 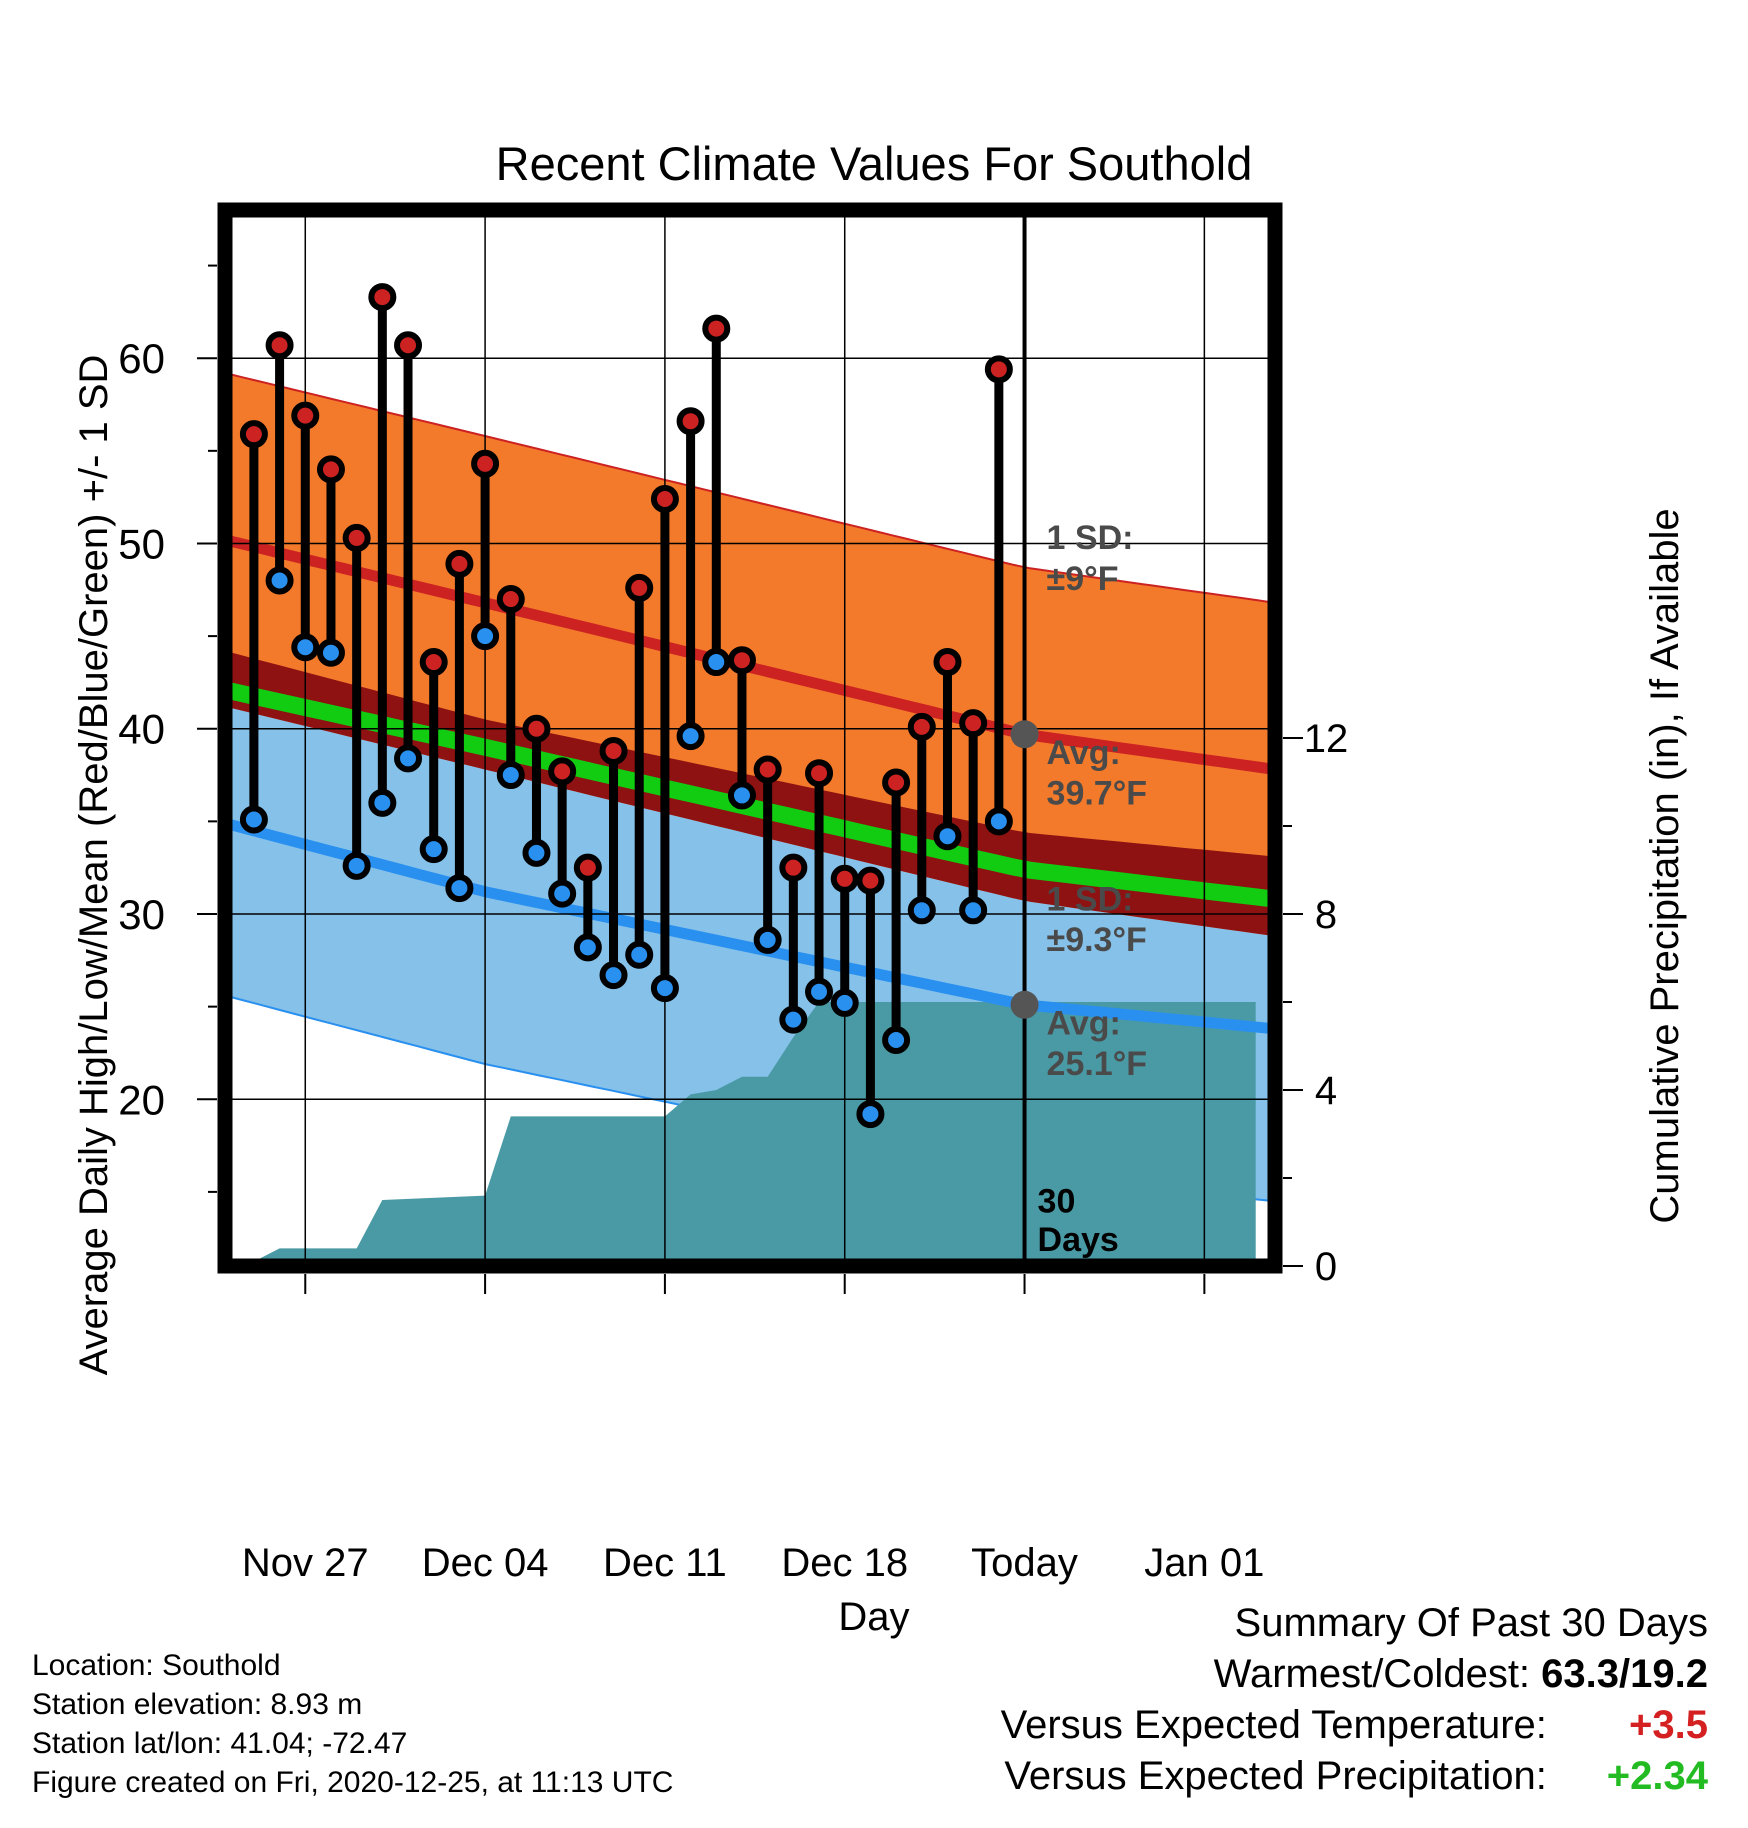 I want to click on low-avg-value: 25.1°F, so click(x=1097, y=1064).